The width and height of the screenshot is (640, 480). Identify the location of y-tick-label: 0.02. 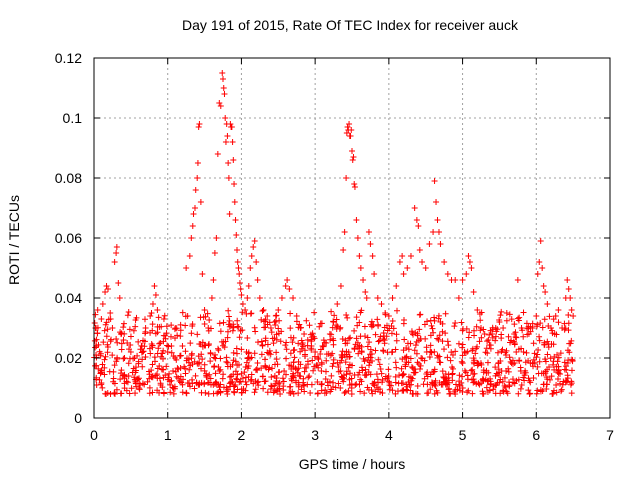
(68, 358).